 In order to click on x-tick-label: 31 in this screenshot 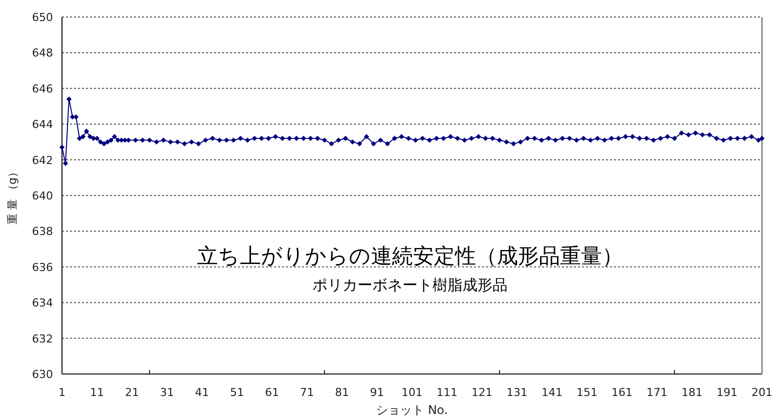, I will do `click(167, 392)`.